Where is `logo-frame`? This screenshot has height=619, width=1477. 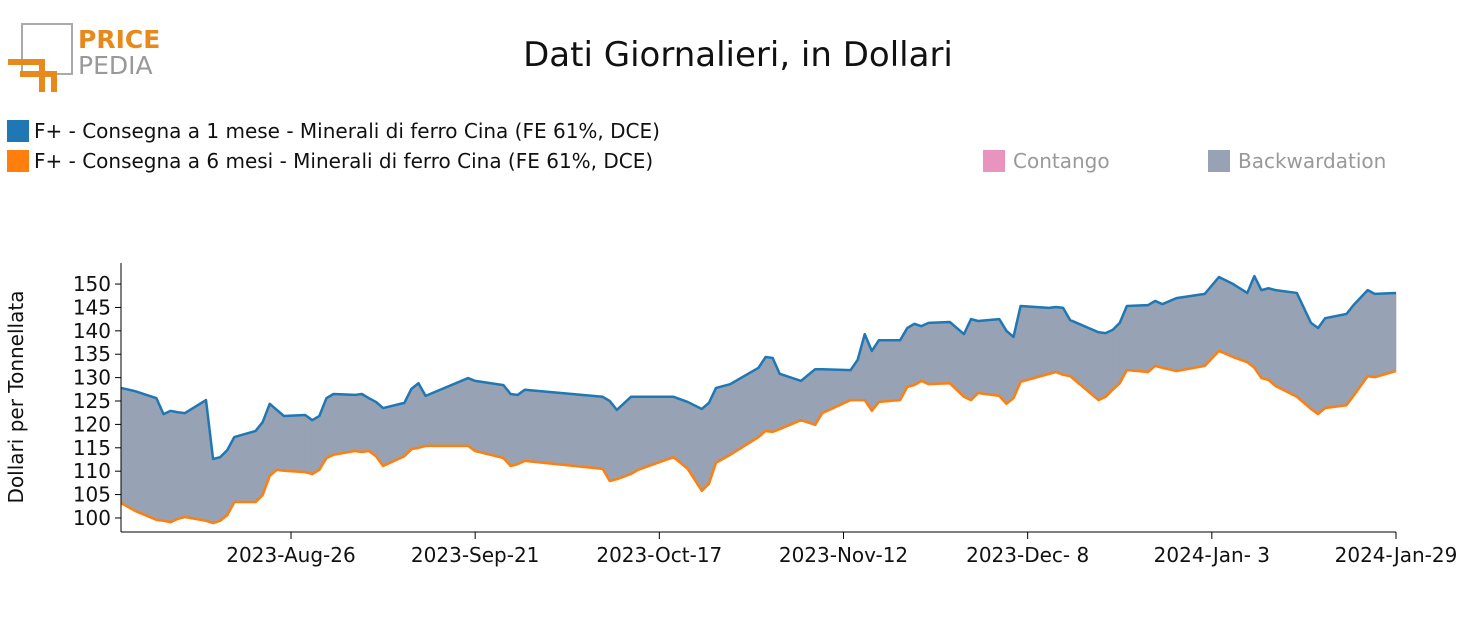
logo-frame is located at coordinates (47, 49).